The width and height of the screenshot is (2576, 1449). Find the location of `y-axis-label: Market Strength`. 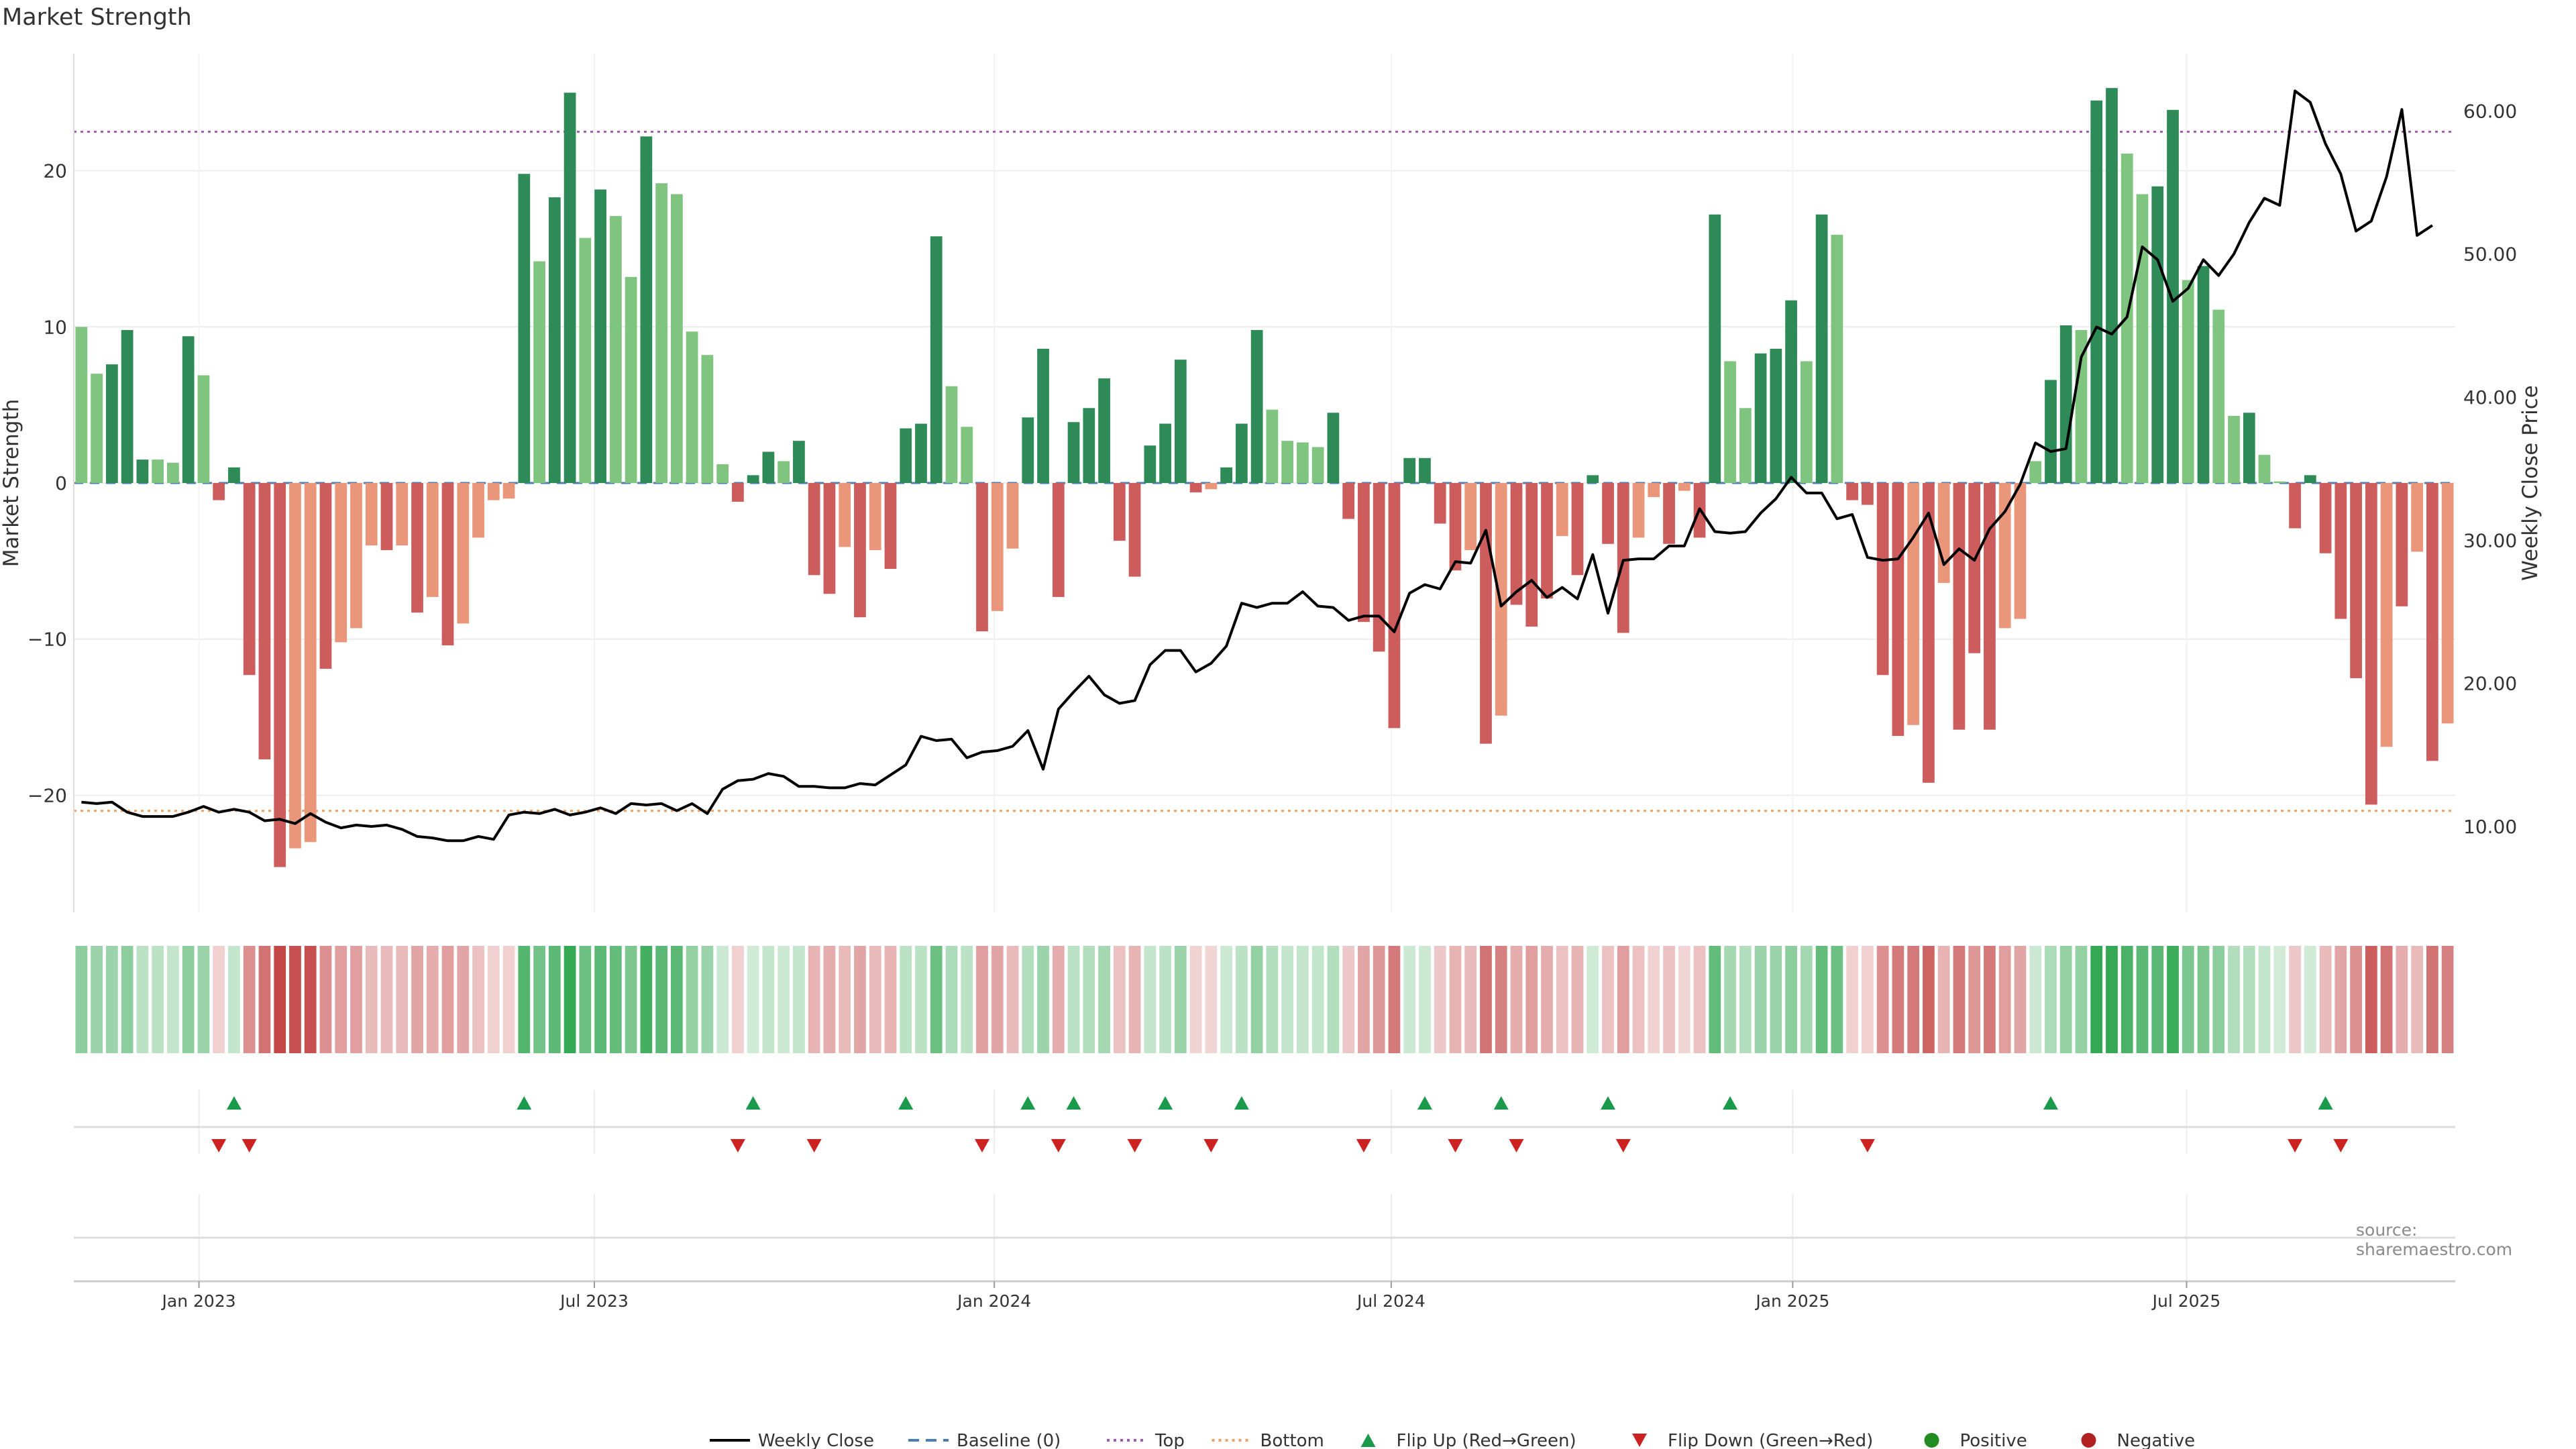

y-axis-label: Market Strength is located at coordinates (11, 483).